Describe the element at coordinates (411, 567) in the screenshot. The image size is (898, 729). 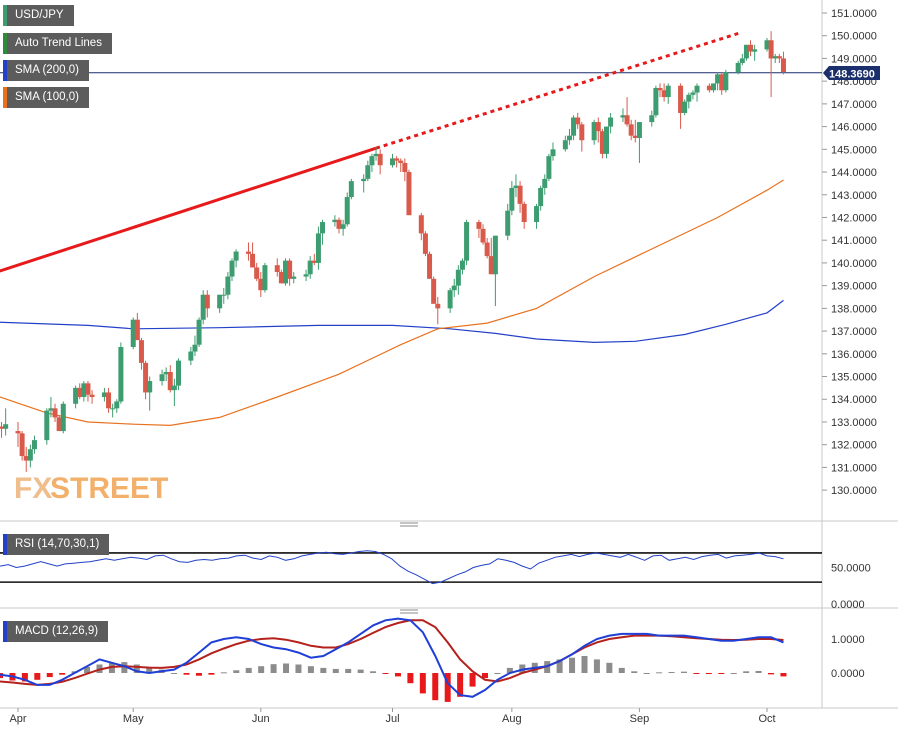
I see `rsi-panel` at that location.